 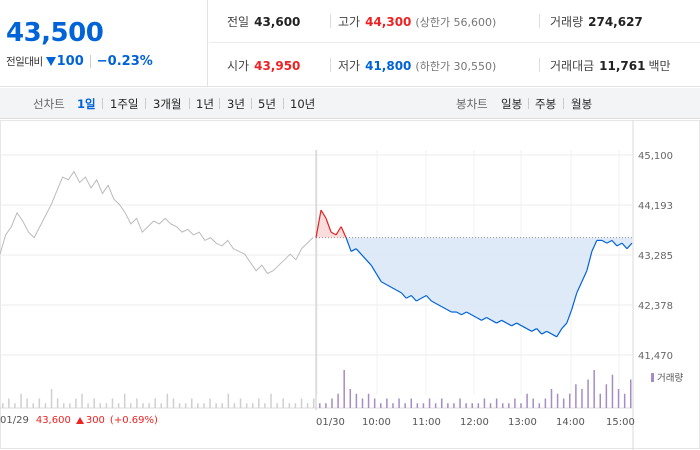 I want to click on prev-price: 43,600, so click(x=53, y=420).